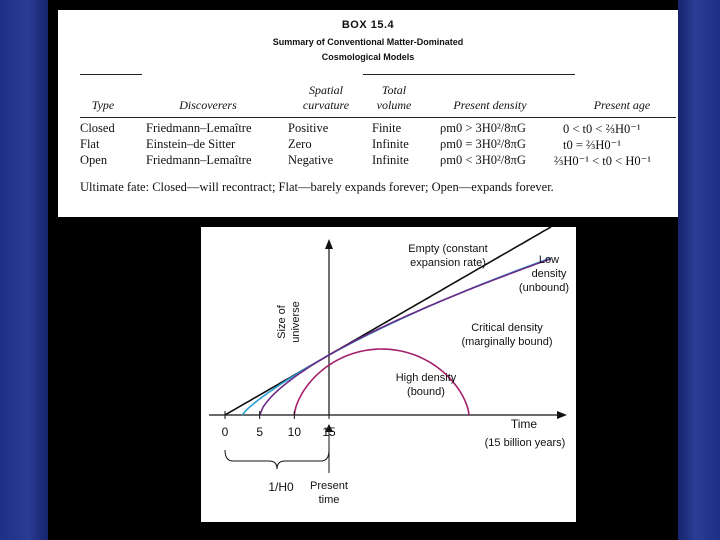 The height and width of the screenshot is (540, 720). What do you see at coordinates (394, 90) in the screenshot?
I see `col-header-volume-1: Total` at bounding box center [394, 90].